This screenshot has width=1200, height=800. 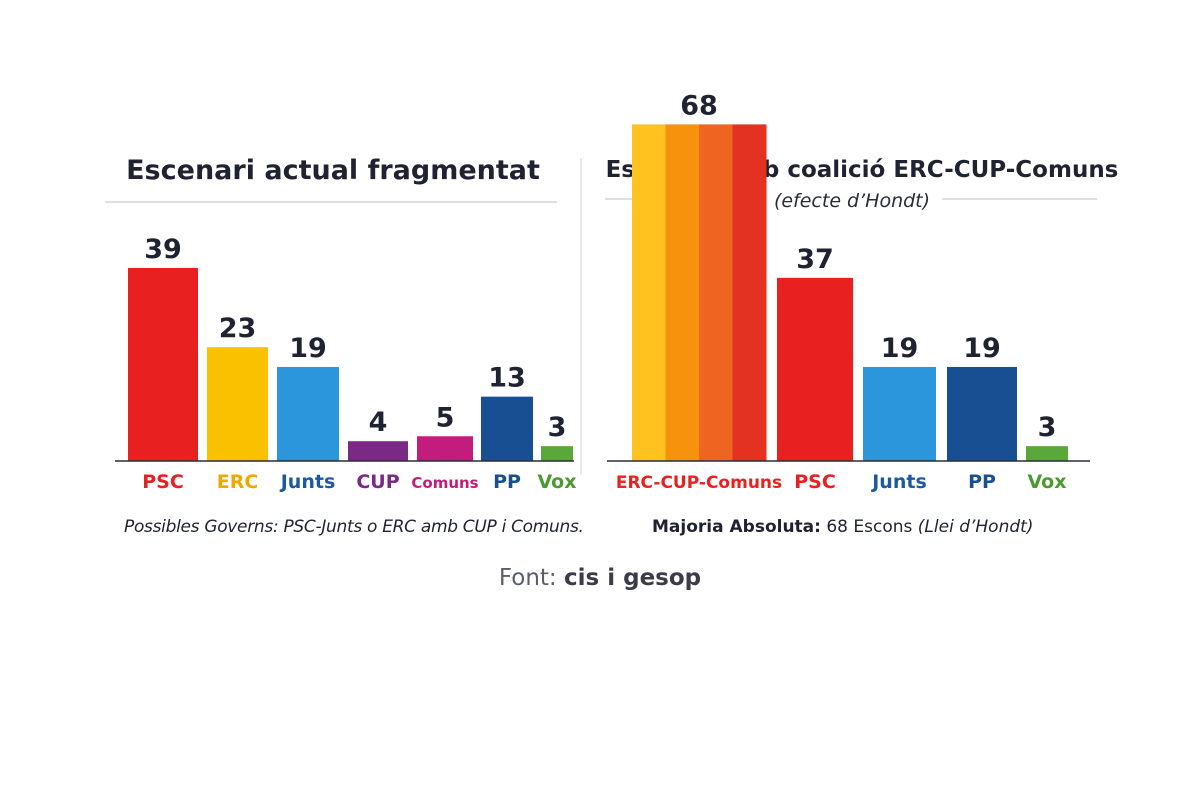 What do you see at coordinates (736, 527) in the screenshot?
I see `caption-majority-label: Majoria Absoluta:` at bounding box center [736, 527].